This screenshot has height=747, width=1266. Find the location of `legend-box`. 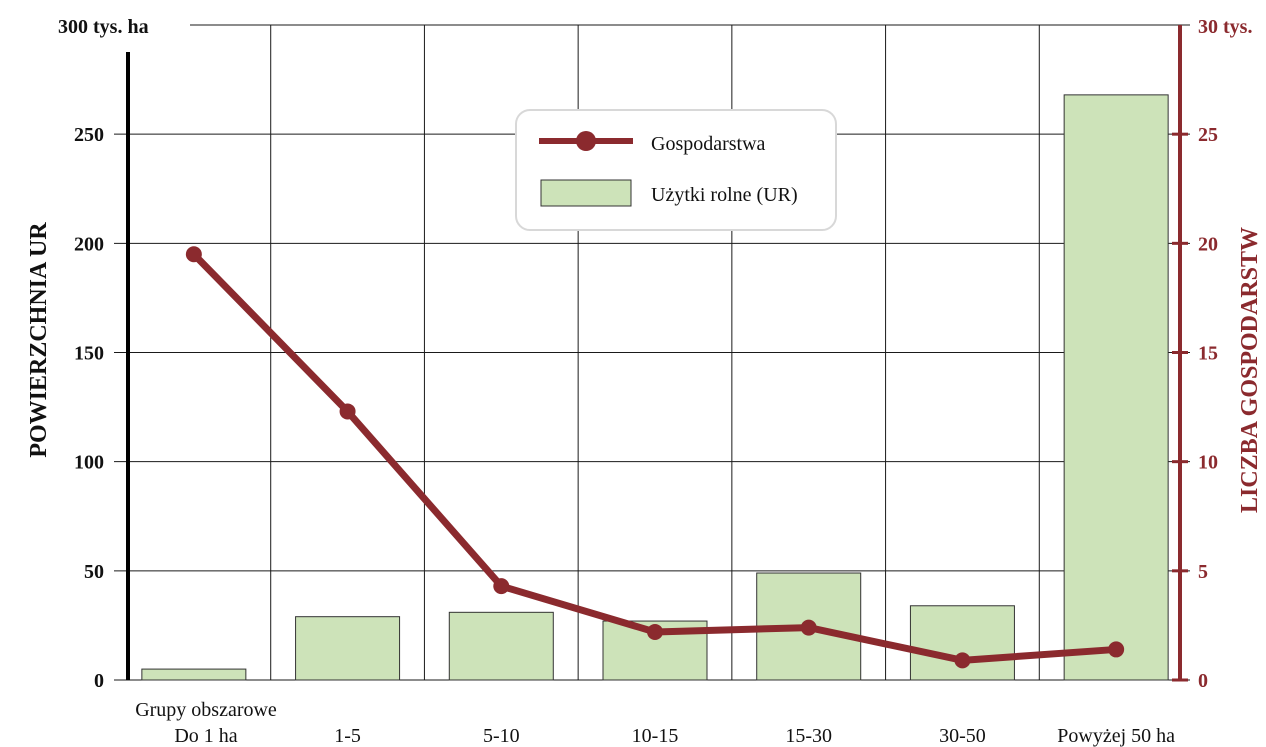

legend-box is located at coordinates (676, 170).